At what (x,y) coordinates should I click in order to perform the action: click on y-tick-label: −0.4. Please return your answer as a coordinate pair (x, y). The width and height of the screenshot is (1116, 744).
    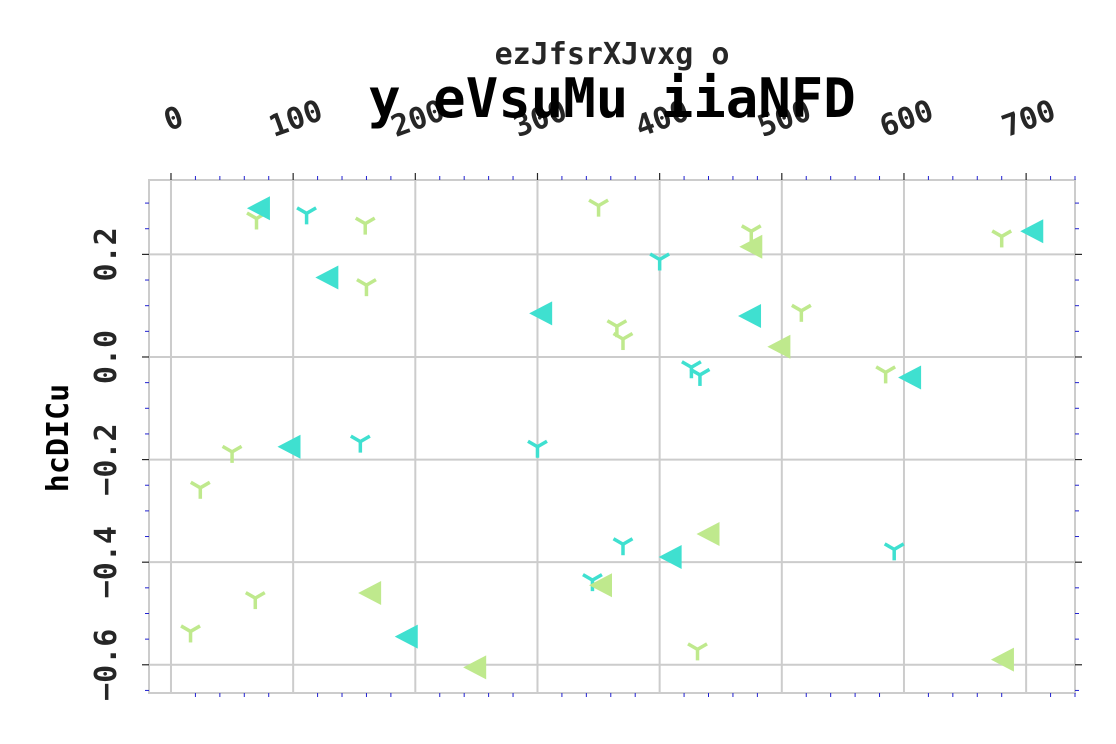
    Looking at the image, I should click on (106, 562).